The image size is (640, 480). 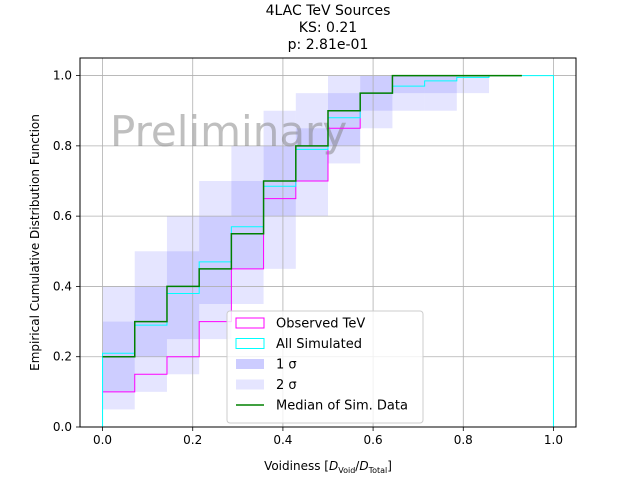 What do you see at coordinates (192, 440) in the screenshot?
I see `x-tick-label-1: 0.2` at bounding box center [192, 440].